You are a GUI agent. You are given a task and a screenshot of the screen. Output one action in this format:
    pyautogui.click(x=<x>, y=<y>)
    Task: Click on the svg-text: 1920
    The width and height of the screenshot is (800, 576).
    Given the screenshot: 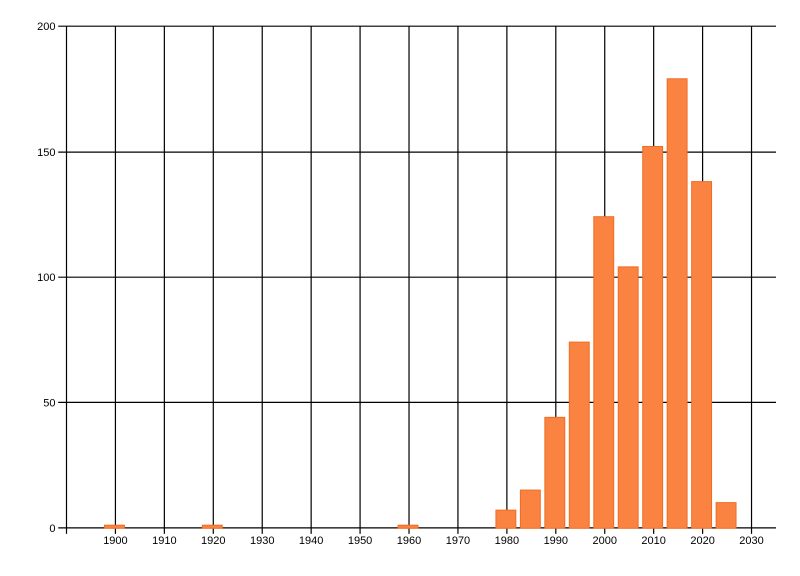 What is the action you would take?
    pyautogui.click(x=213, y=541)
    